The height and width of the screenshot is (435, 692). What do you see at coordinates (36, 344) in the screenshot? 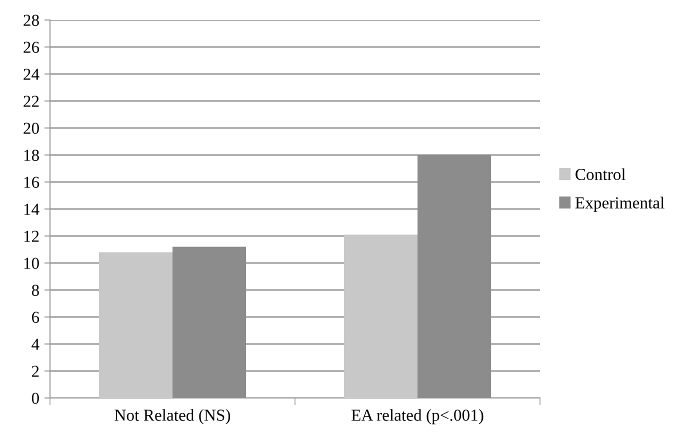
I see `y-tick-label: 4` at bounding box center [36, 344].